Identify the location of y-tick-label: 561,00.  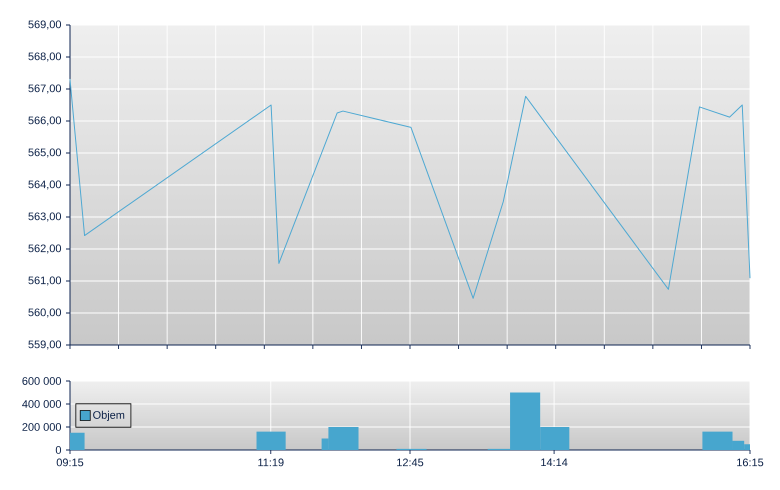
(45, 281).